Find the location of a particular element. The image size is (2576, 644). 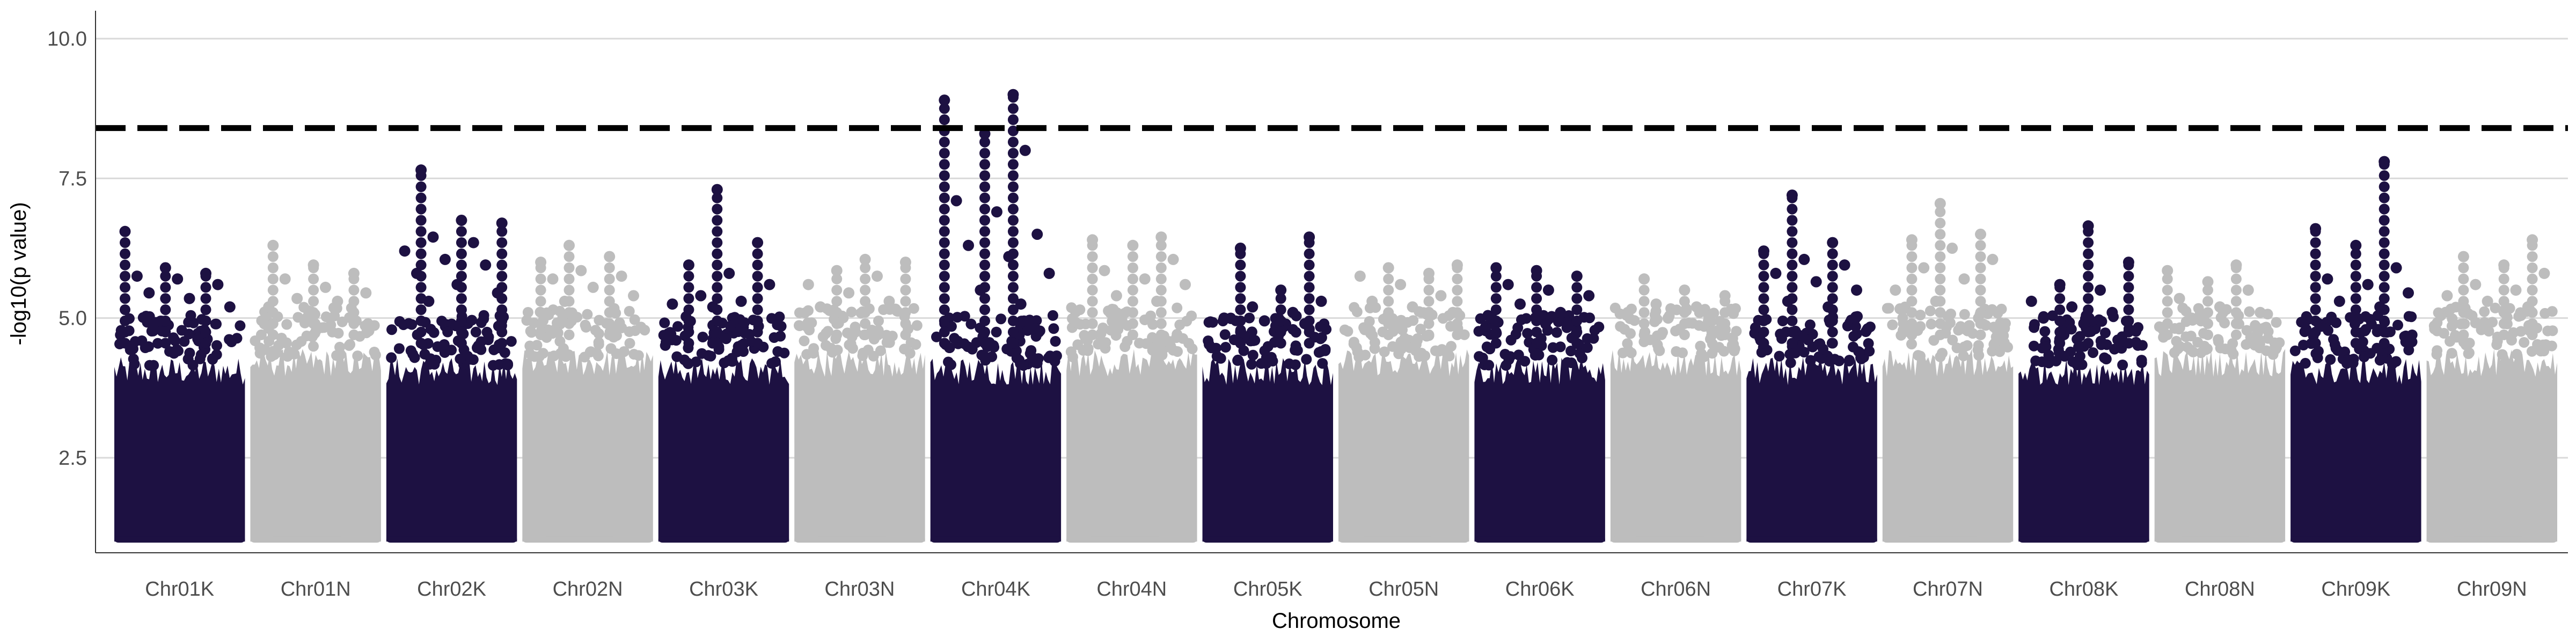

peaks-chr05k is located at coordinates (1272, 290).